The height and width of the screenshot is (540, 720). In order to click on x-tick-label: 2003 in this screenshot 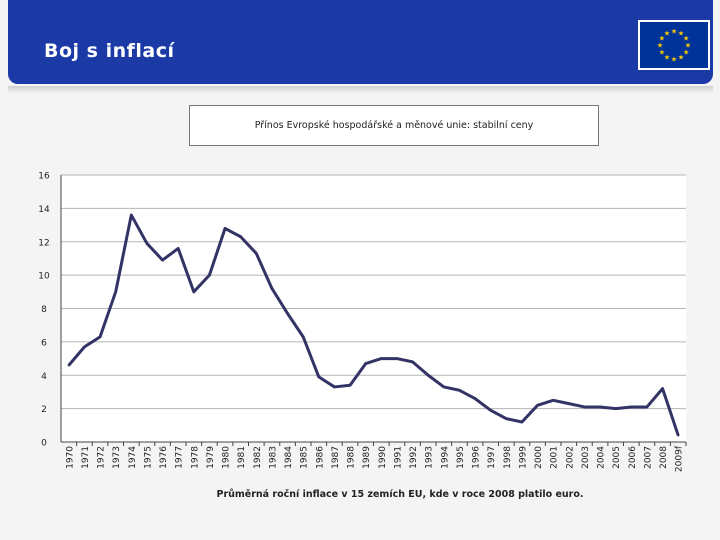, I will do `click(586, 457)`.